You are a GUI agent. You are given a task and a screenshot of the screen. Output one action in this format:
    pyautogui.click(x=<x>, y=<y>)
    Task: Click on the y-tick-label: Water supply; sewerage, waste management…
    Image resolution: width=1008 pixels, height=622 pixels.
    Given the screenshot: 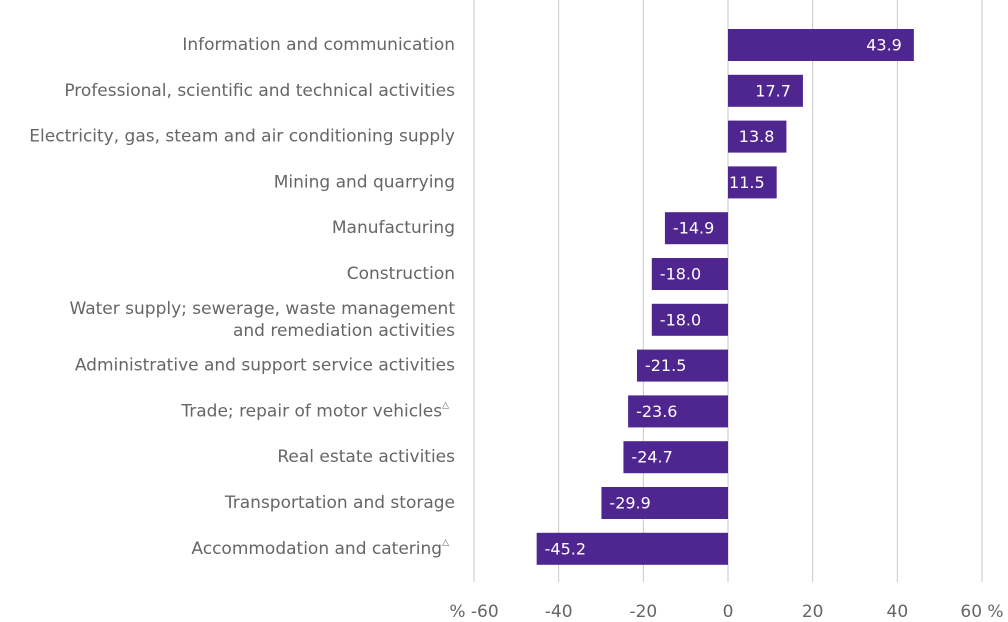 What is the action you would take?
    pyautogui.click(x=262, y=320)
    